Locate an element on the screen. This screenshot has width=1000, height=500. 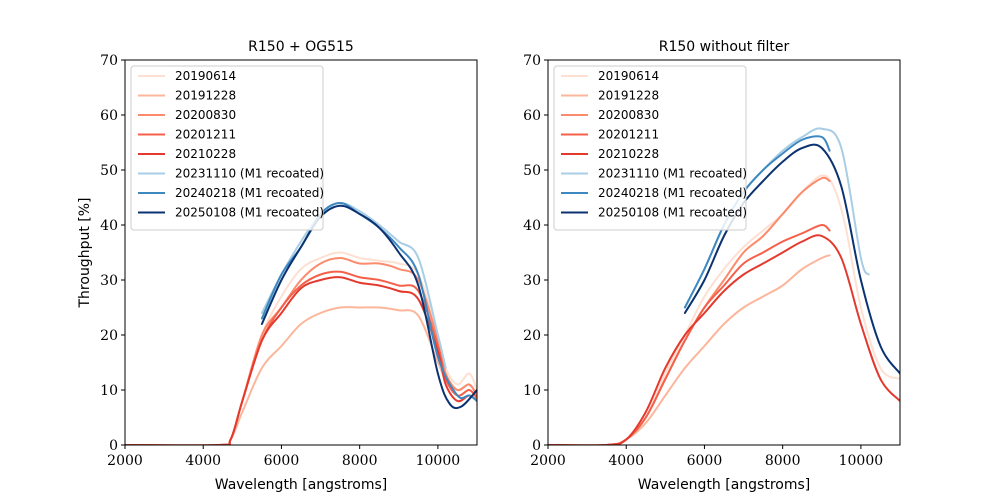
y-axis-label: Throughput [%] is located at coordinates (85, 253).